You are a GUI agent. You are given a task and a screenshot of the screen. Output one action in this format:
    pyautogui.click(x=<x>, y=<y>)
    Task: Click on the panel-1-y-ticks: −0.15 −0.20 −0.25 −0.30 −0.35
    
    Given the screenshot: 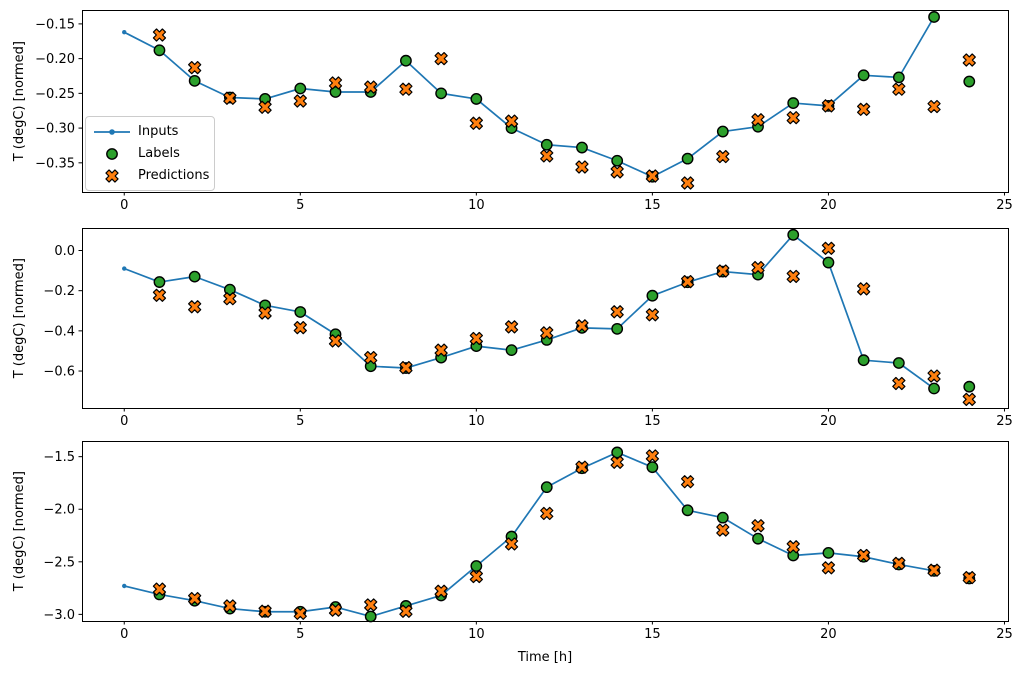 What is the action you would take?
    pyautogui.click(x=58, y=94)
    